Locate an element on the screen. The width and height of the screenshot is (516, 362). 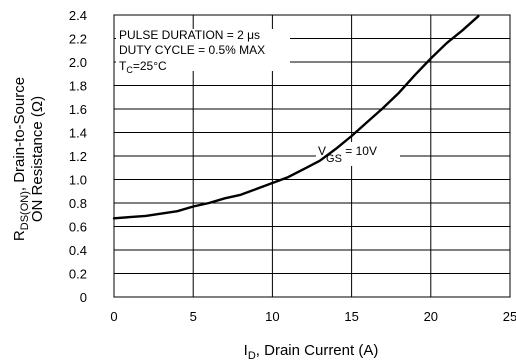
vgs-annotation: VGS = 10V is located at coordinates (347, 154).